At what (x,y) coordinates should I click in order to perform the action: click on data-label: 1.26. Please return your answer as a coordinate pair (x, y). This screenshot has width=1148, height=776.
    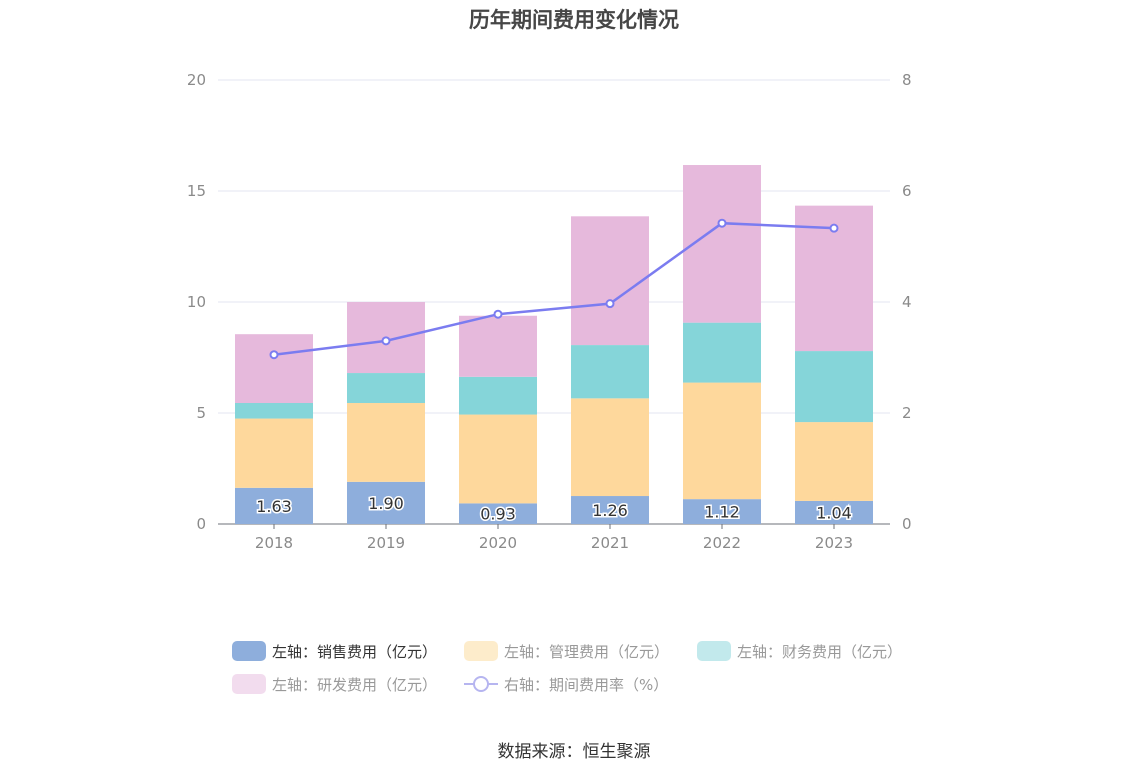
    Looking at the image, I should click on (610, 510).